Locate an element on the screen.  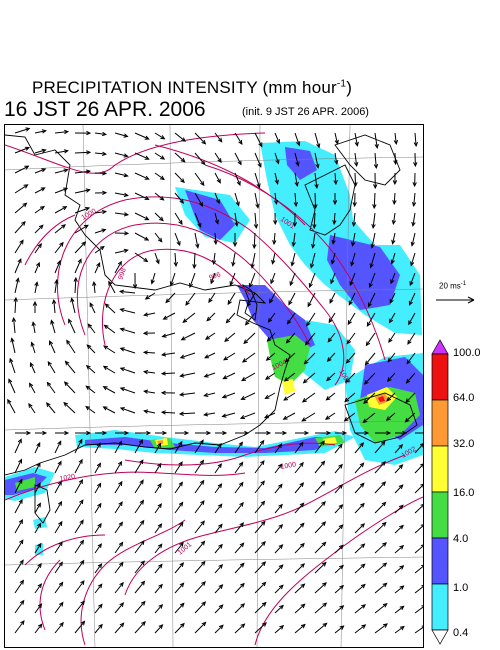
legend-label-16: 16.0 is located at coordinates (464, 493).